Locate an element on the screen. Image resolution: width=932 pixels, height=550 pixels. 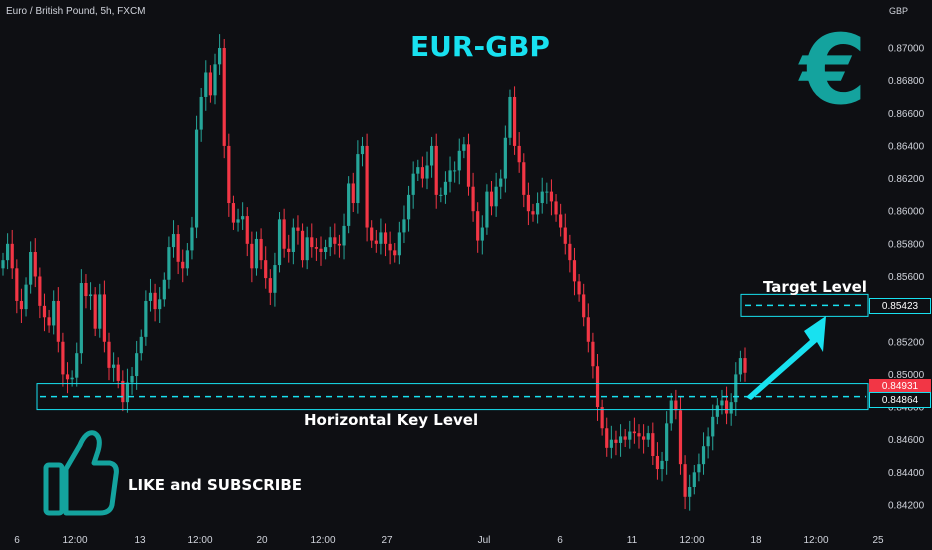
key-level-label: Horizontal Key Level is located at coordinates (391, 420).